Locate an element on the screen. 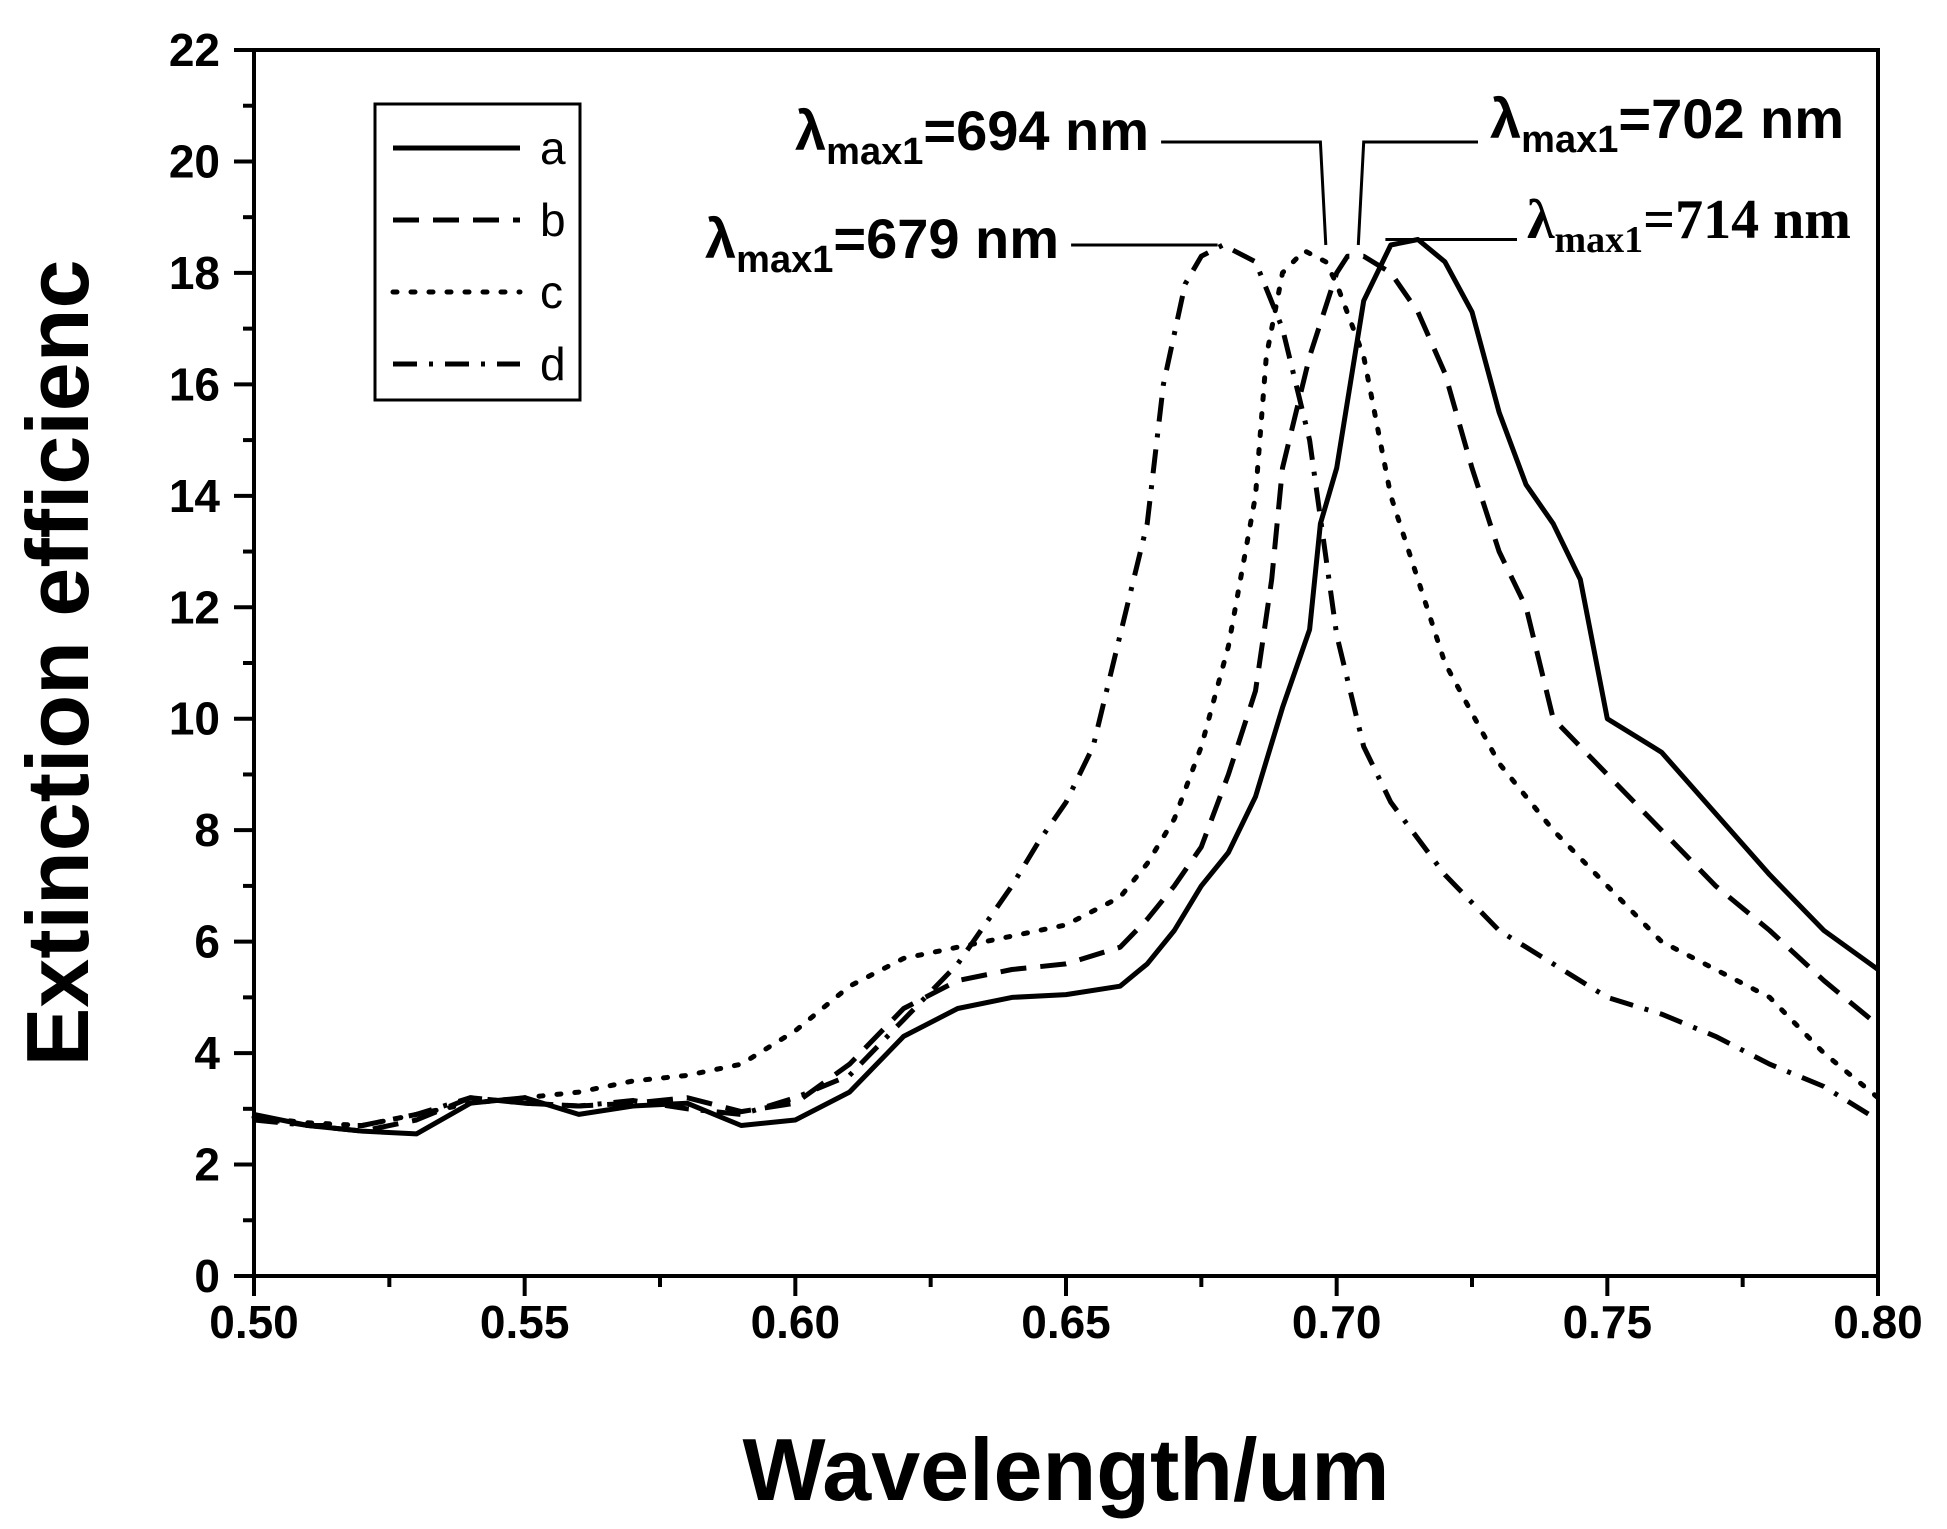 The image size is (1947, 1529). y-tick-label: 14 is located at coordinates (195, 496).